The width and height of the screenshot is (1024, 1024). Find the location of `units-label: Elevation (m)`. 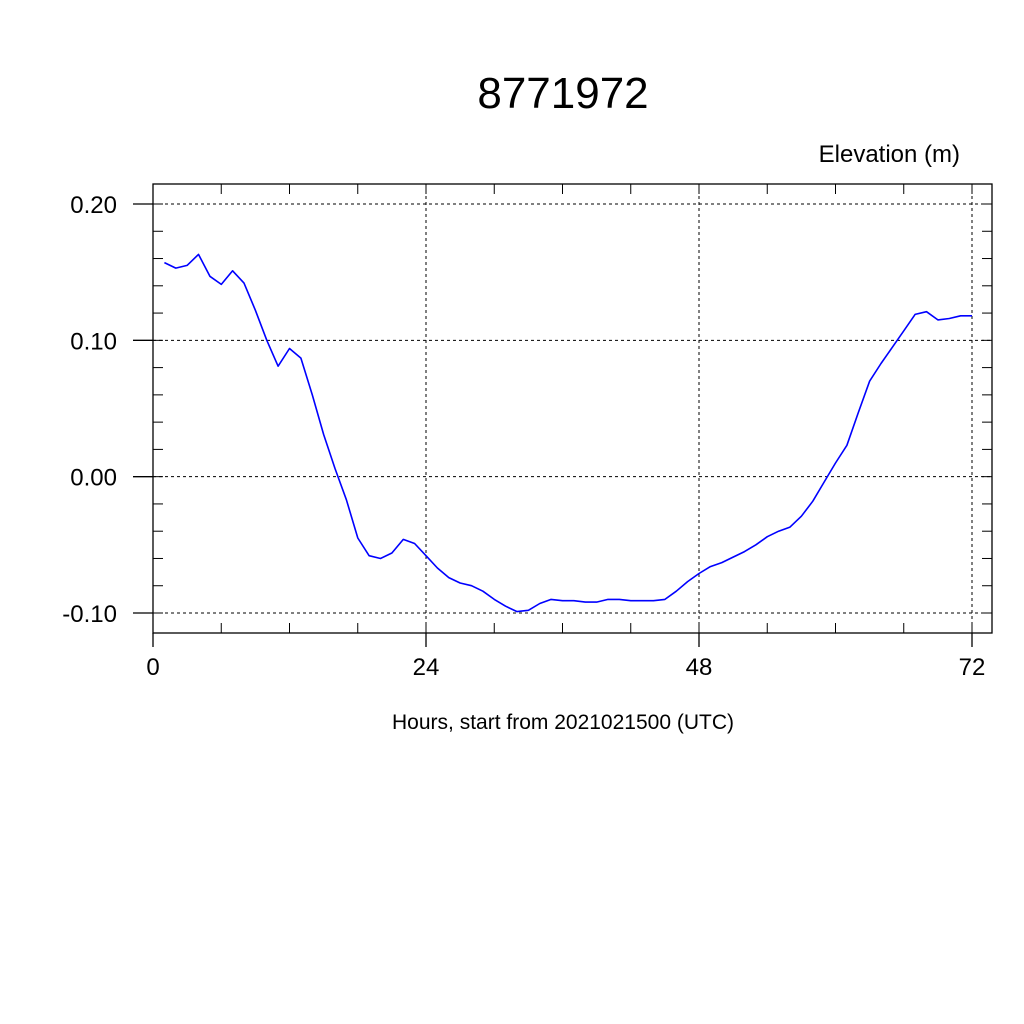

units-label: Elevation (m) is located at coordinates (889, 154).